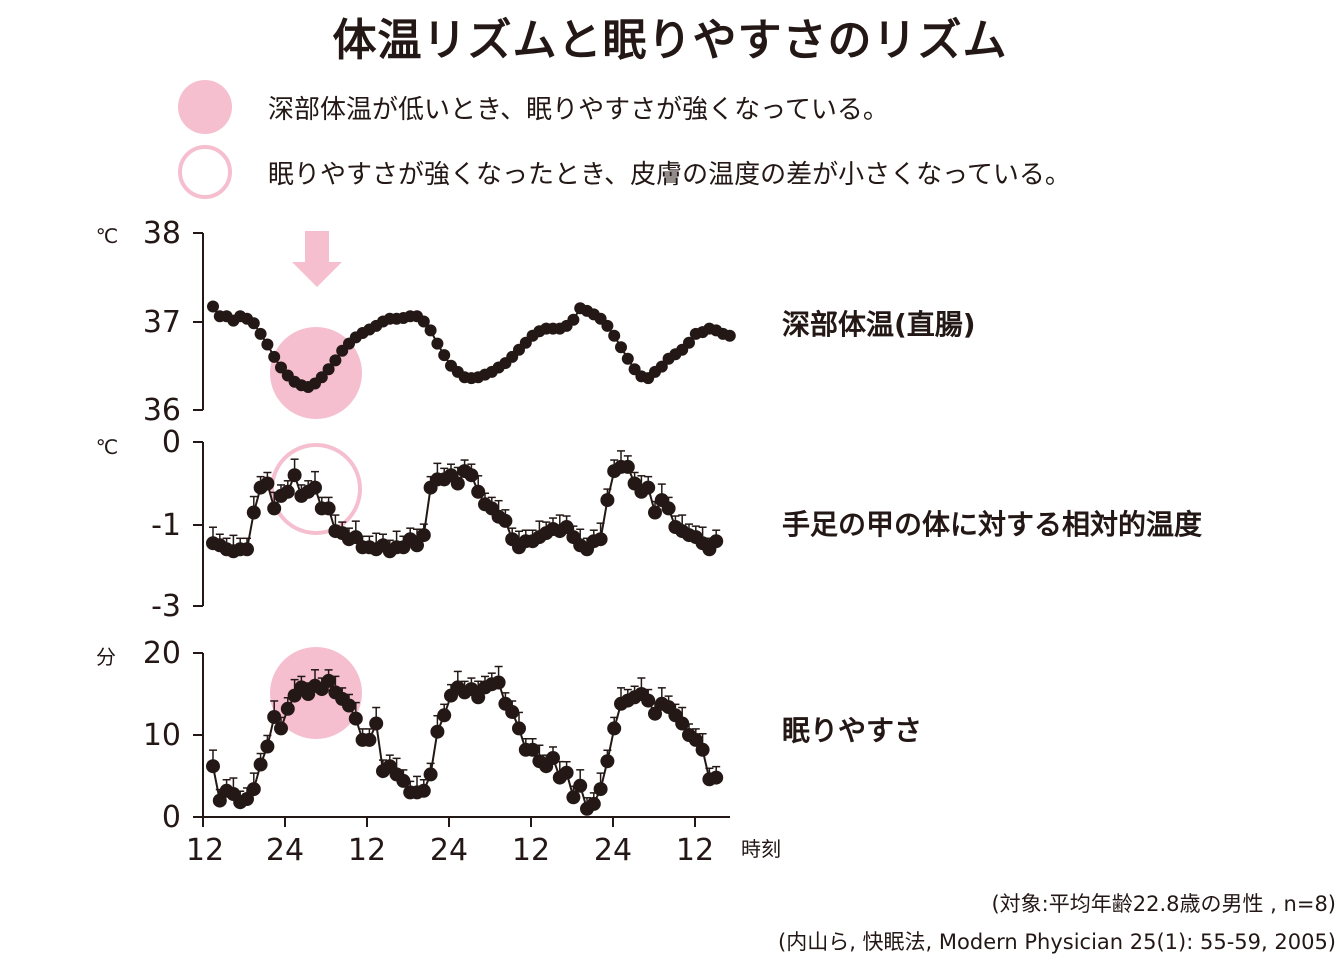  What do you see at coordinates (578, 109) in the screenshot?
I see `legend-label: 深部体温が低いとき、眠りやすさが強くなっている。` at bounding box center [578, 109].